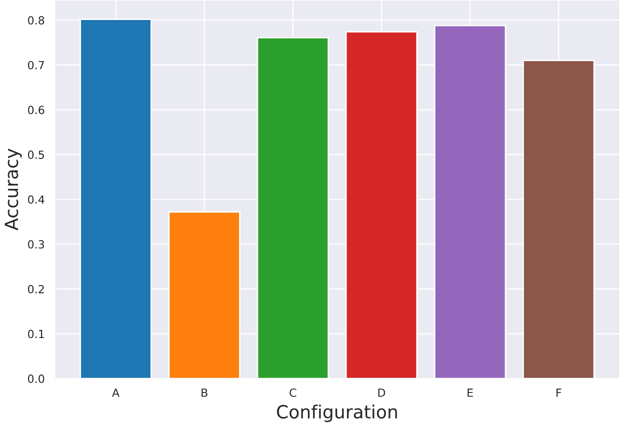 Image resolution: width=621 pixels, height=423 pixels. What do you see at coordinates (205, 392) in the screenshot?
I see `x-tick-label: B` at bounding box center [205, 392].